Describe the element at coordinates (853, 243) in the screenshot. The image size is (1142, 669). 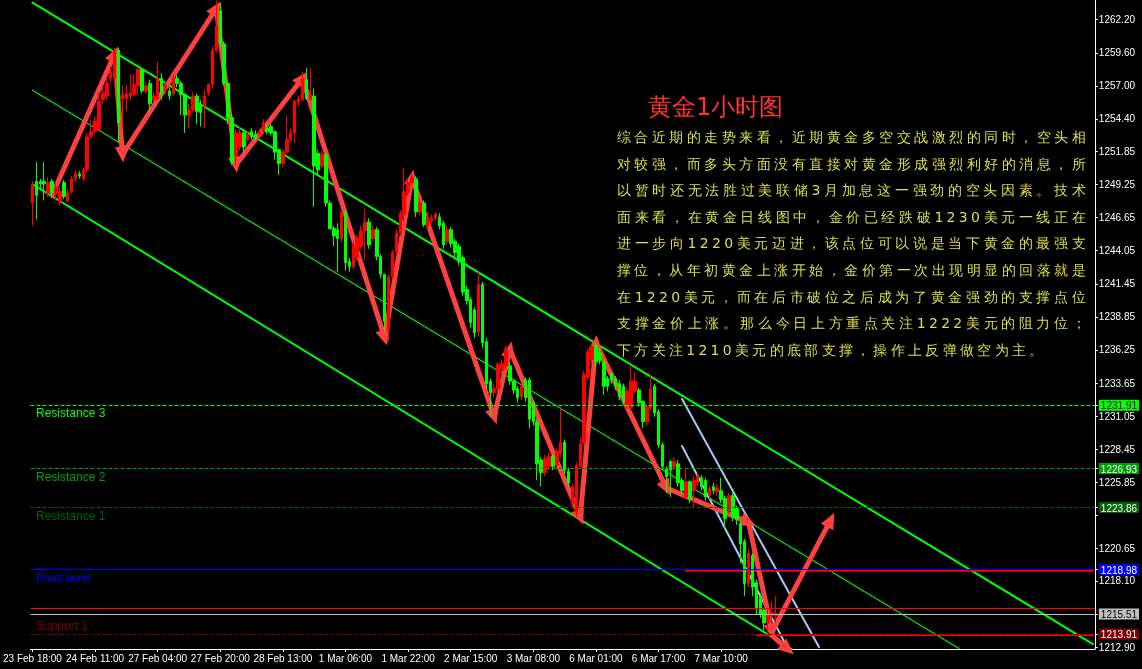
I see `text: 综合近期的走势来看，近期黄金多空交战激烈的同时，空头相对较强，而多头方面没有直接对黄金形成强烈利好的消息，所以暂时还无法胜过美联储3月加息这一强劲的空头因素。技术面来看，在黄金日线图中，金价已经跌破1230美元一线正在进一步向1220美元迈进，该点位可以说是当下黄金的最强支撑位，从年初黄金上涨开始，金价第一次出现明显的回落就是在1220美元，而在后市破位之后成为了黄金强劲的支撑点位支撑金价上涨。那么今日上方重点关注1222美元的阻力位；下方关注1210美元的底部支撑，操作上反弹做空为主。` at that location.